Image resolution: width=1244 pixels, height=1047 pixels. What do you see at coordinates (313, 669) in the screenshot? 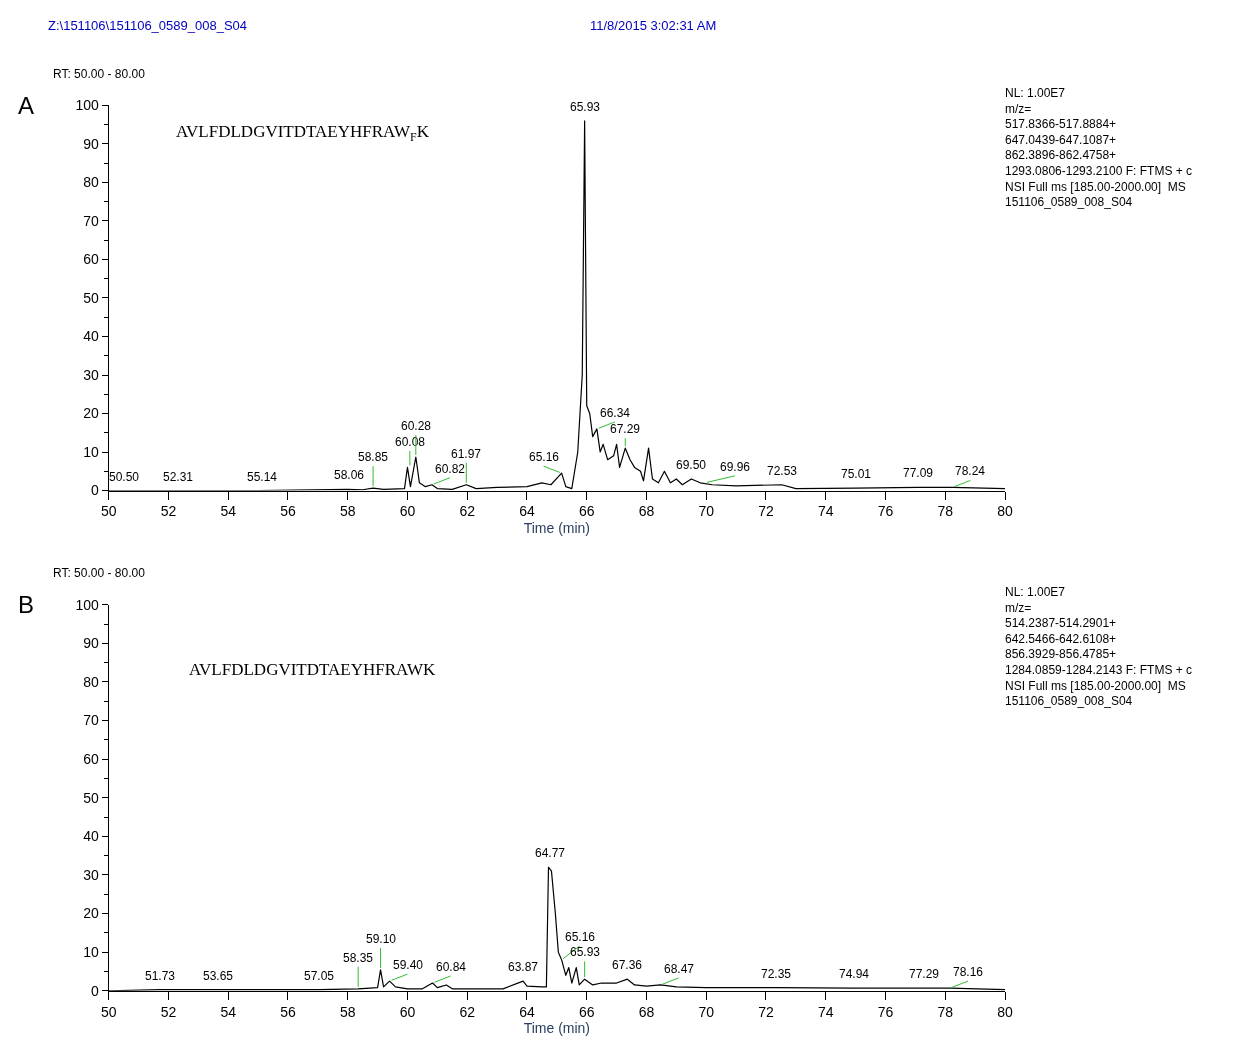
I see `annotation: AVLFDLDGVITDTAEYHFRAWK` at bounding box center [313, 669].